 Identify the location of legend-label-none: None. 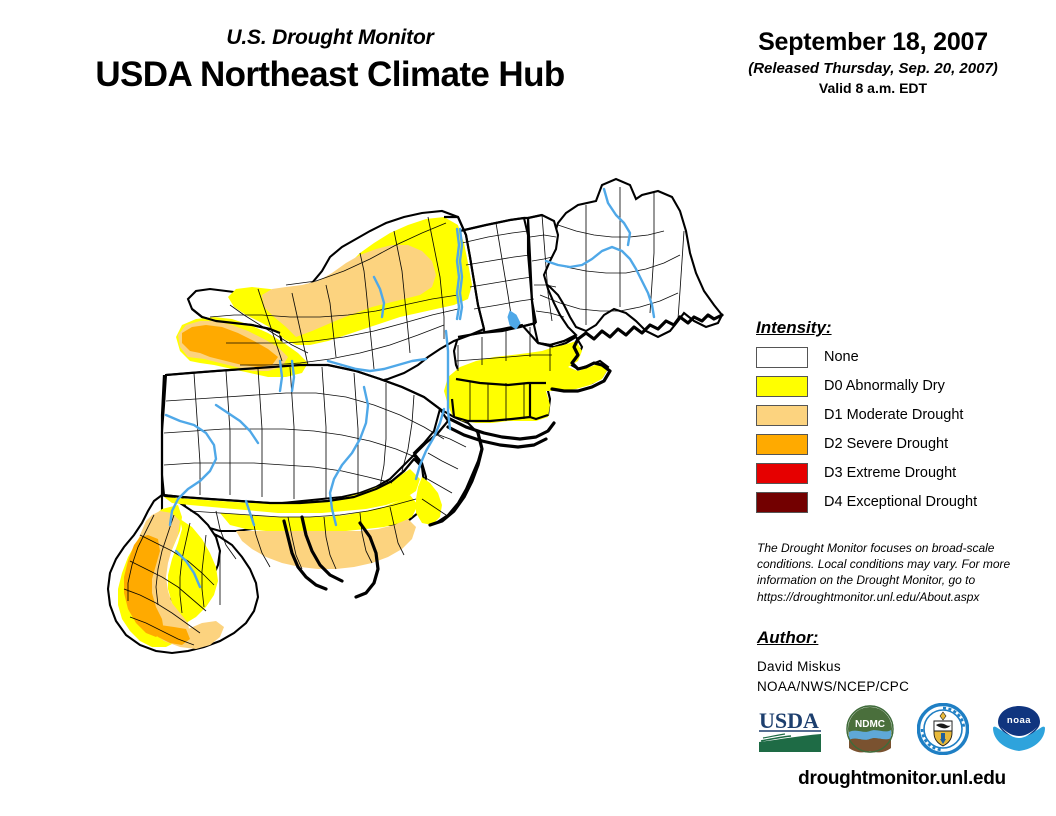
(841, 356).